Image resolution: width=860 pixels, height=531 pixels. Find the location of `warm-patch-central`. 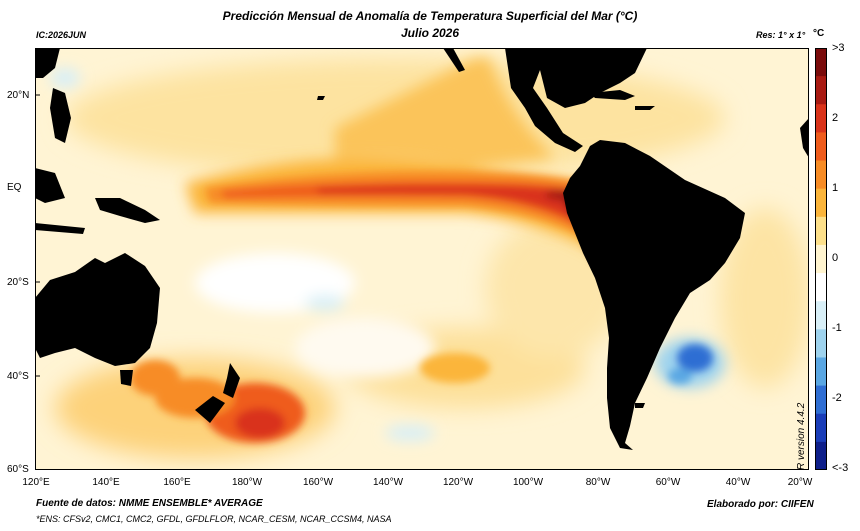

warm-patch-central is located at coordinates (455, 368).